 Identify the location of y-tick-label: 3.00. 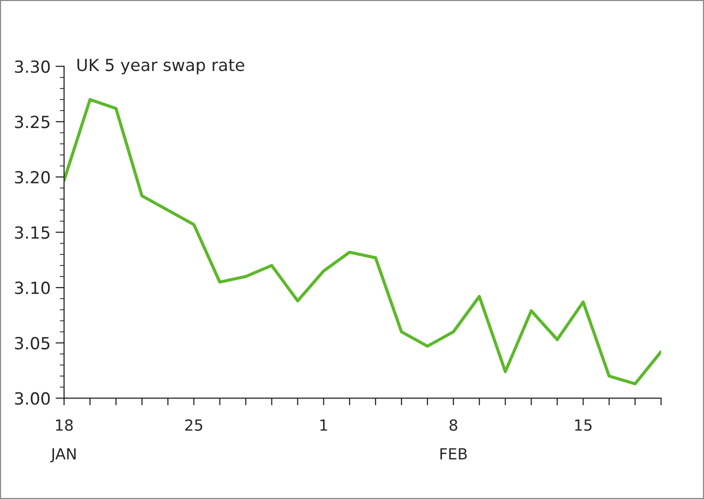
(32, 398).